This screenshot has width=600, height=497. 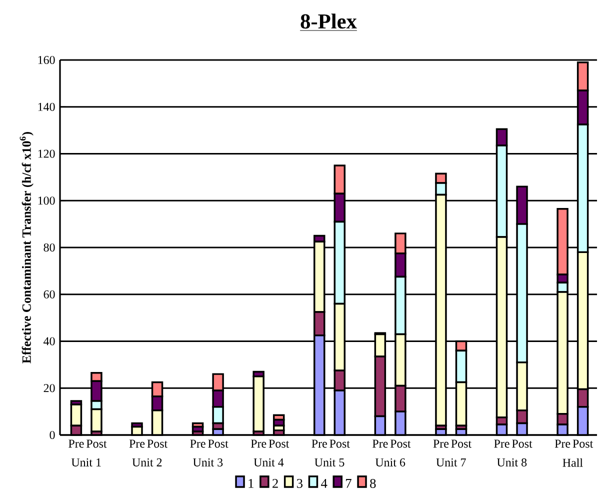 I want to click on y-tick-label: 160, so click(x=46, y=60).